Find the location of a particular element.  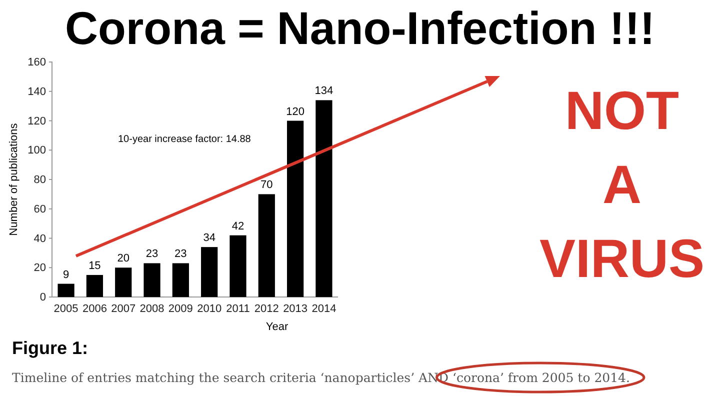

data-label: 20 is located at coordinates (123, 258).